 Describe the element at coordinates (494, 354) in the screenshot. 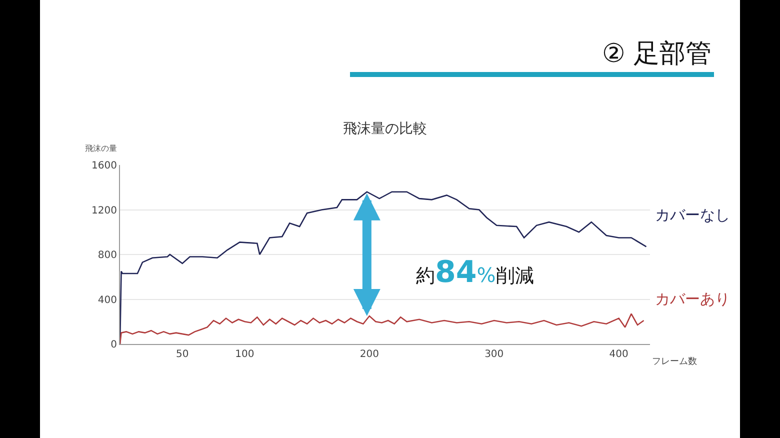

I see `x-tick-label: 300` at that location.